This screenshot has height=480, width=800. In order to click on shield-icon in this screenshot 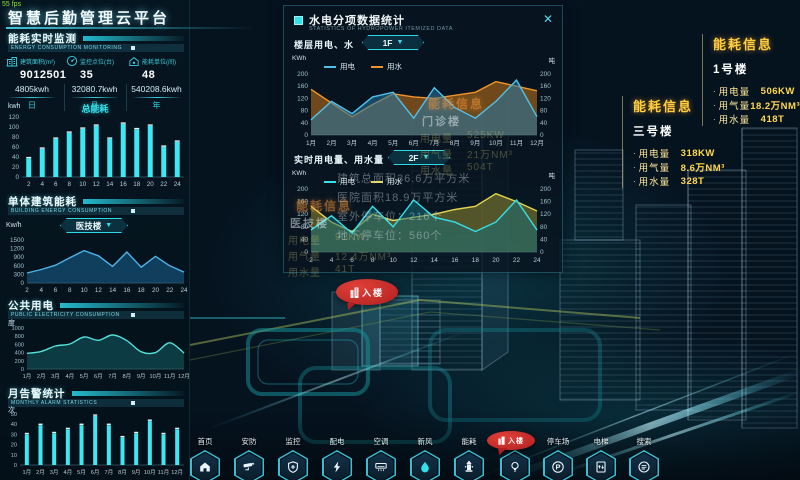, I will do `click(293, 467)`.